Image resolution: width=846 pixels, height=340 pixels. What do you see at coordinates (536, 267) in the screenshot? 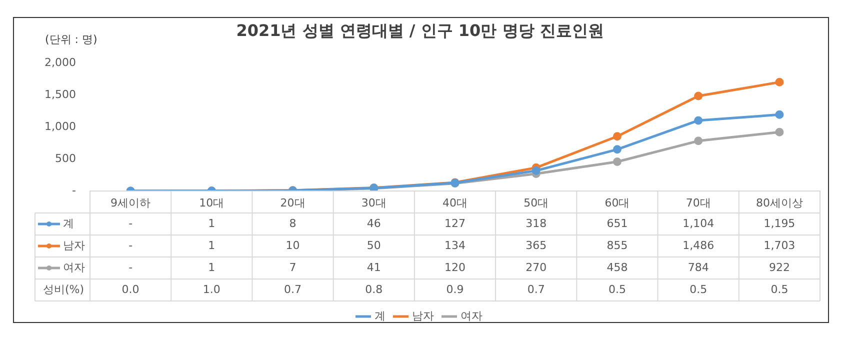
I see `data-label: 270` at bounding box center [536, 267].